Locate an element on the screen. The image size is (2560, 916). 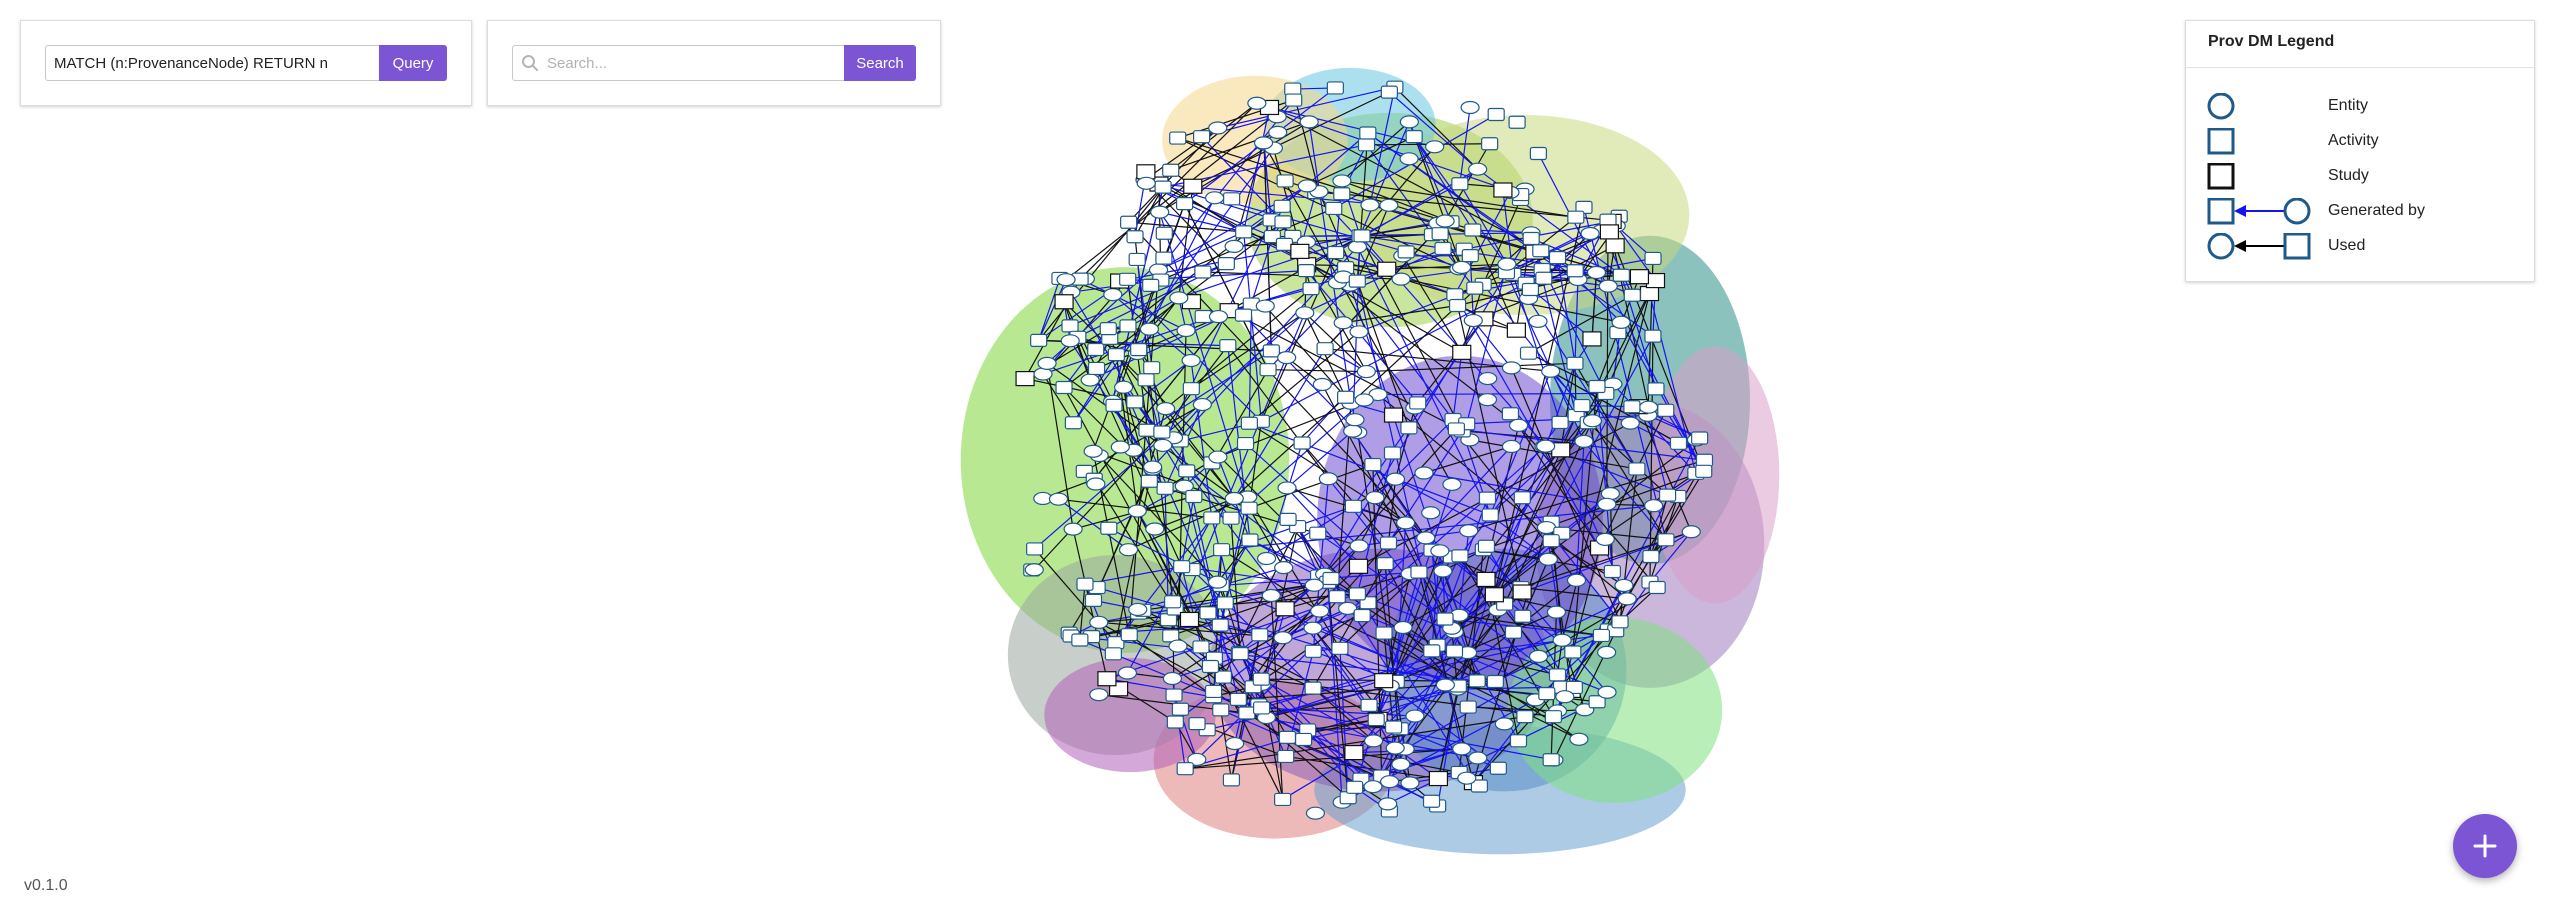
query-input is located at coordinates (222, 63).